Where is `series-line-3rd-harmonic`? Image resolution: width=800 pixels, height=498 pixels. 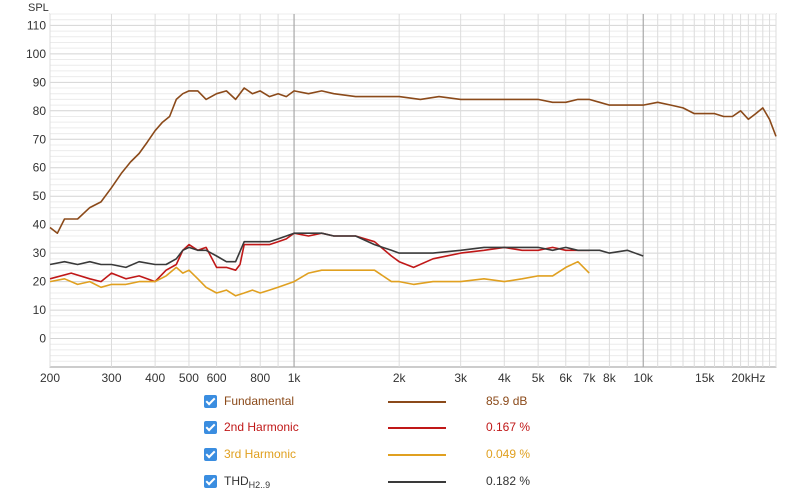
series-line-3rd-harmonic is located at coordinates (319, 278).